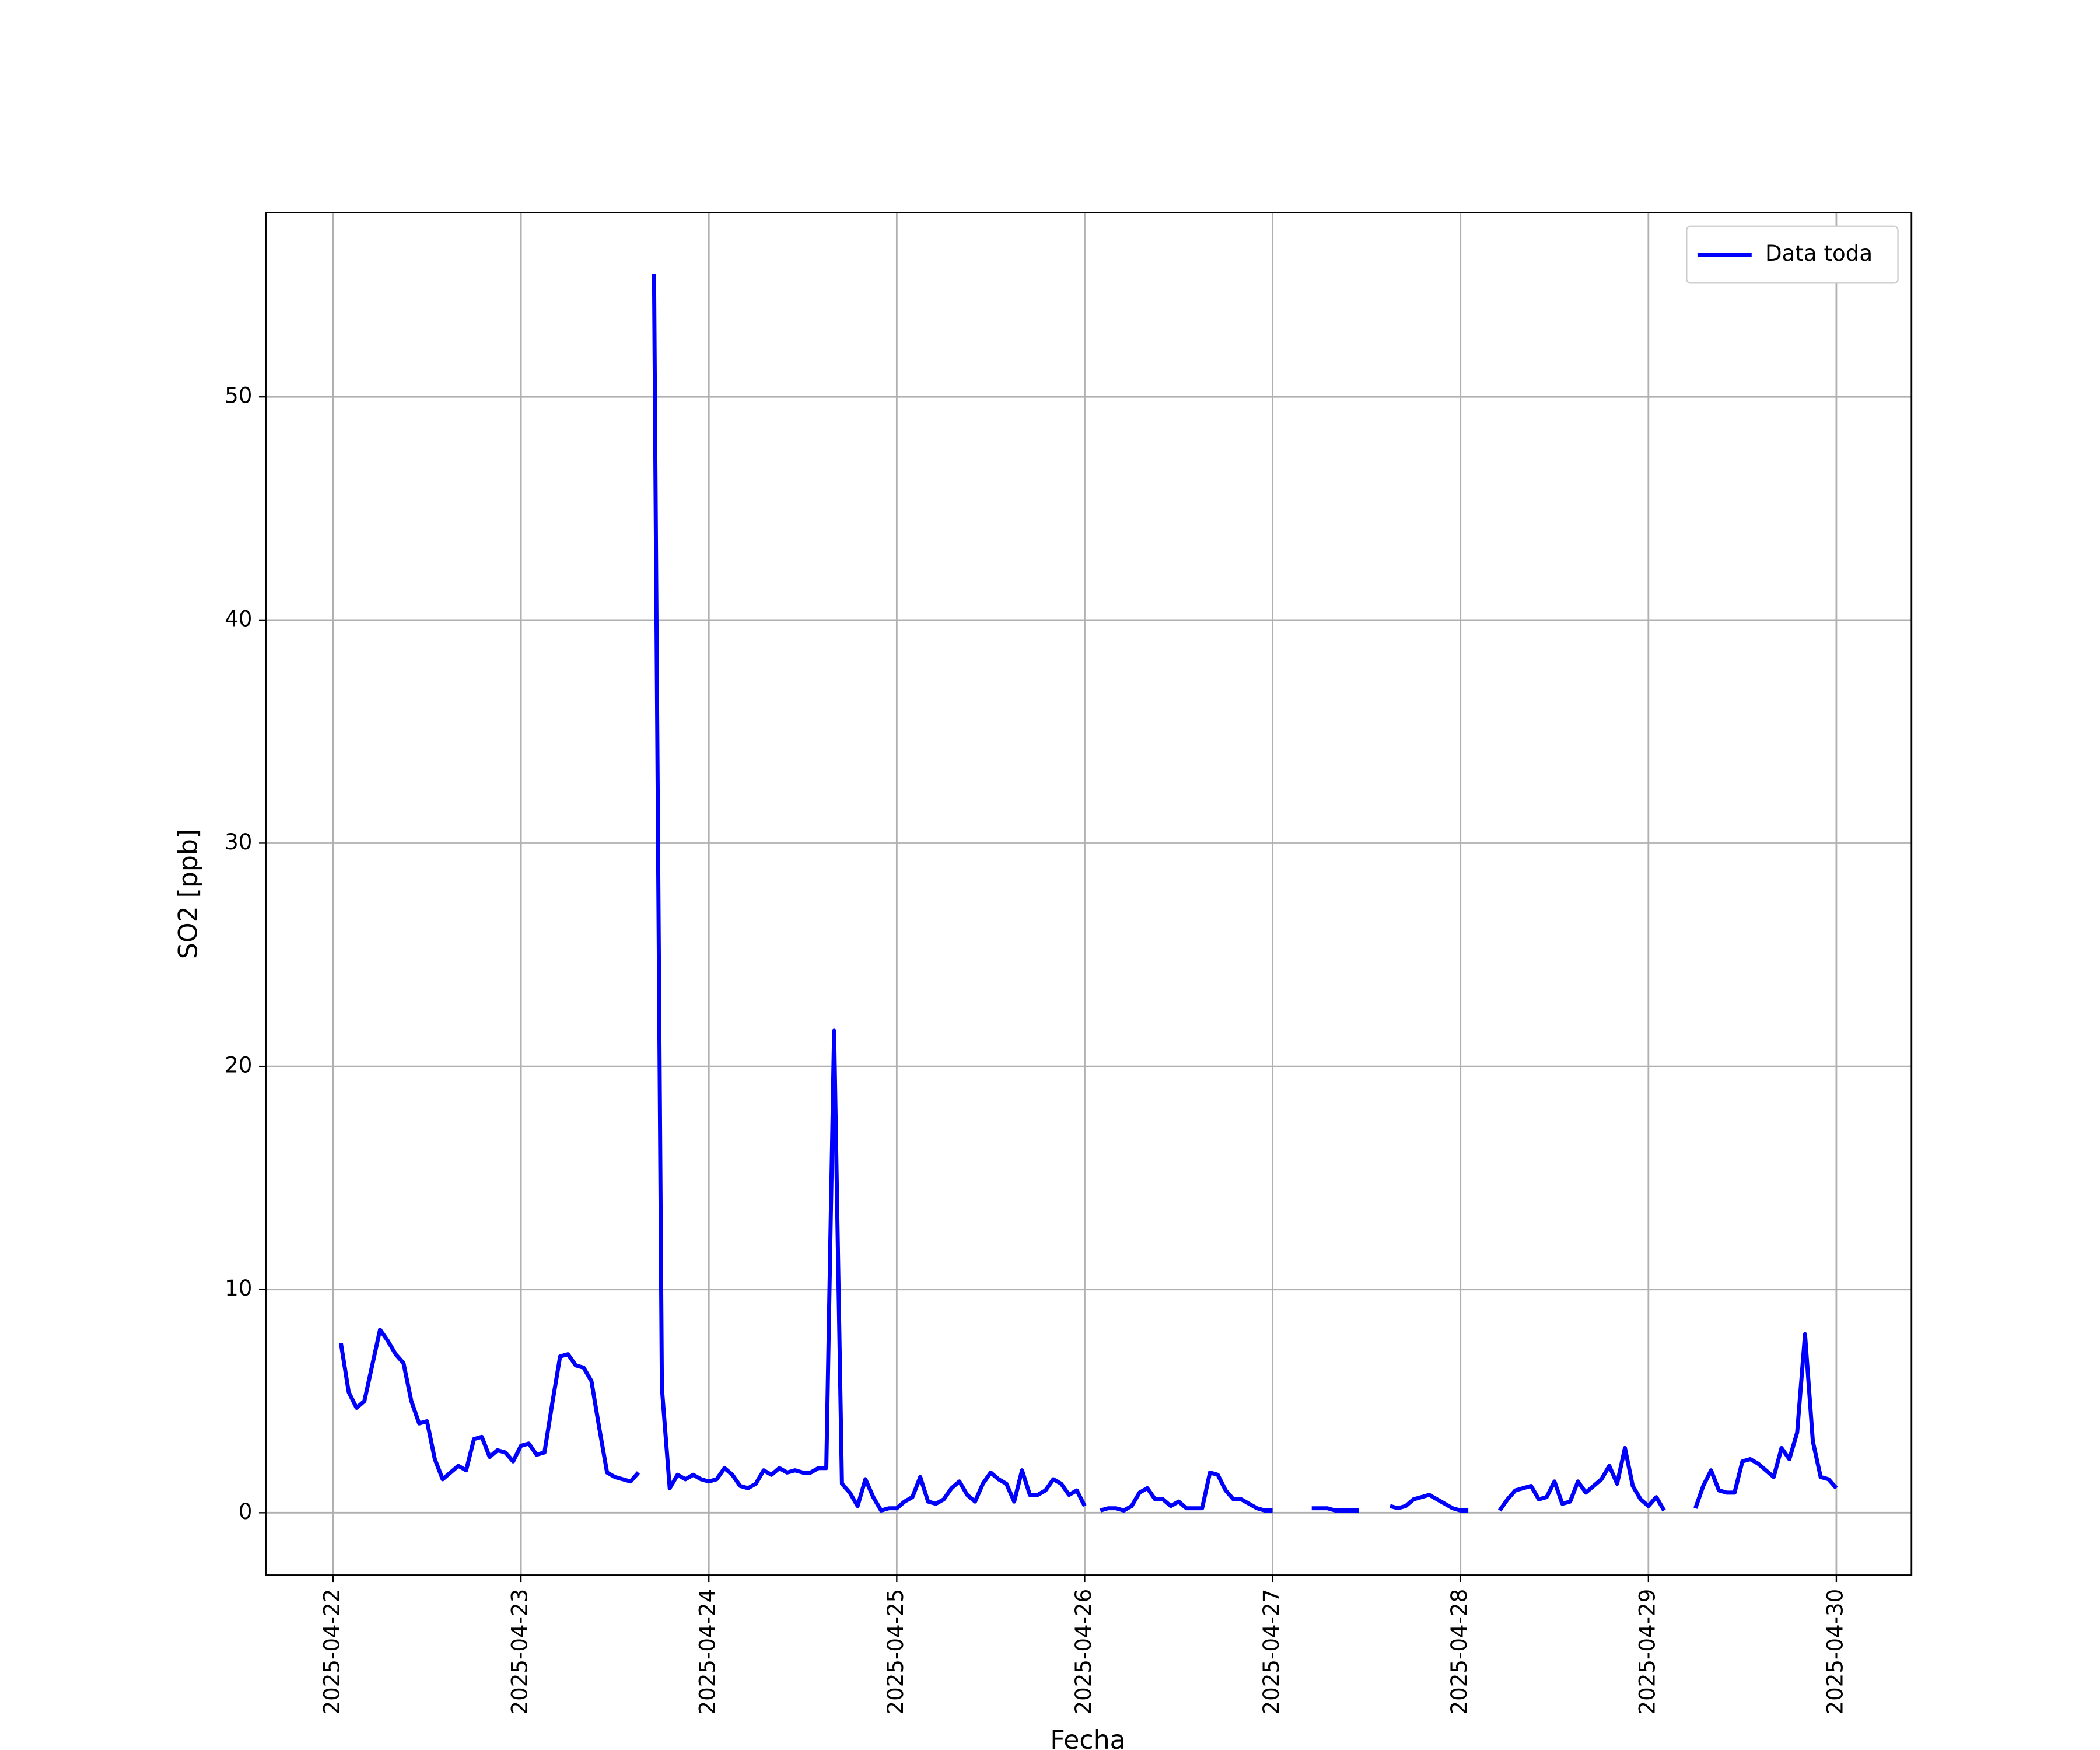 This screenshot has width=2100, height=1750. I want to click on x-tick-label: 2025-04-26, so click(1083, 1652).